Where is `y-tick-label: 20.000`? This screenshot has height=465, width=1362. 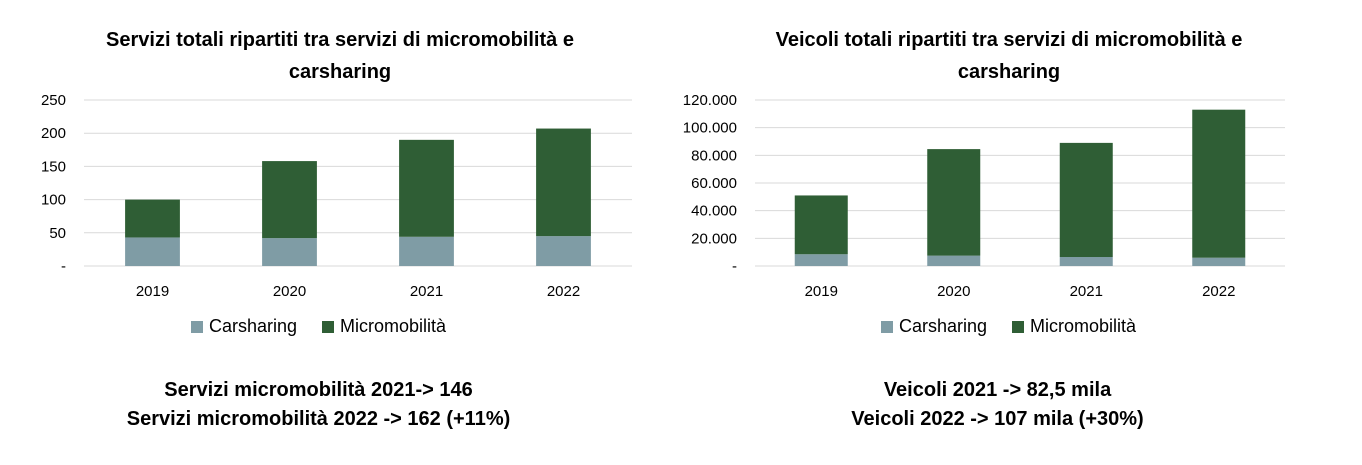
y-tick-label: 20.000 is located at coordinates (714, 238).